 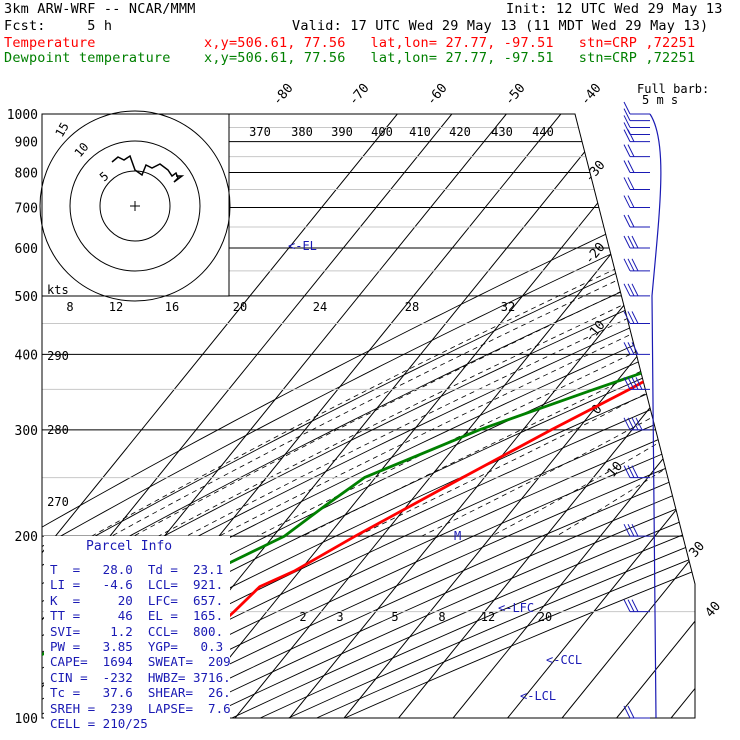 What do you see at coordinates (515, 95) in the screenshot?
I see `isotherm-label: -50` at bounding box center [515, 95].